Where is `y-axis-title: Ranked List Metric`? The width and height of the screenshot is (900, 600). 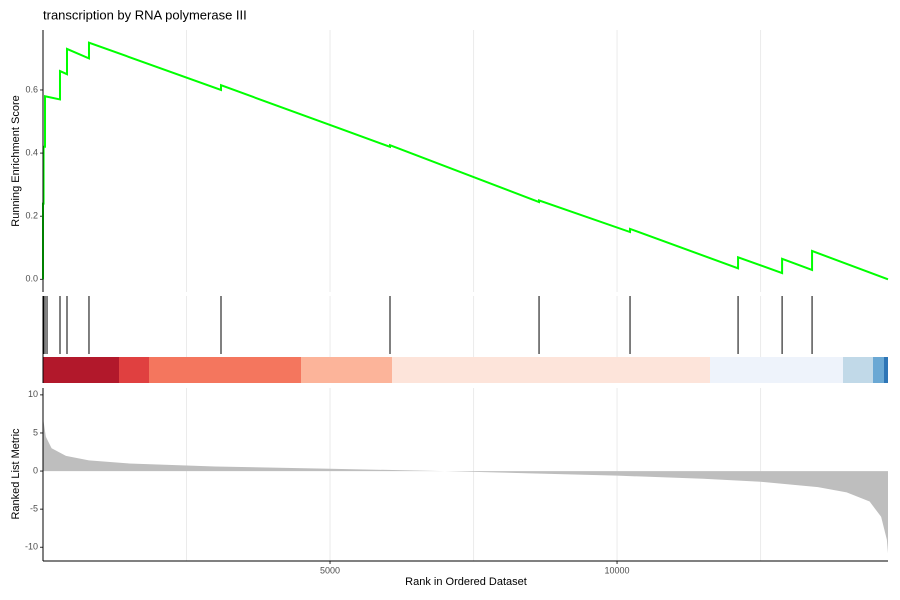 y-axis-title: Ranked List Metric is located at coordinates (16, 474).